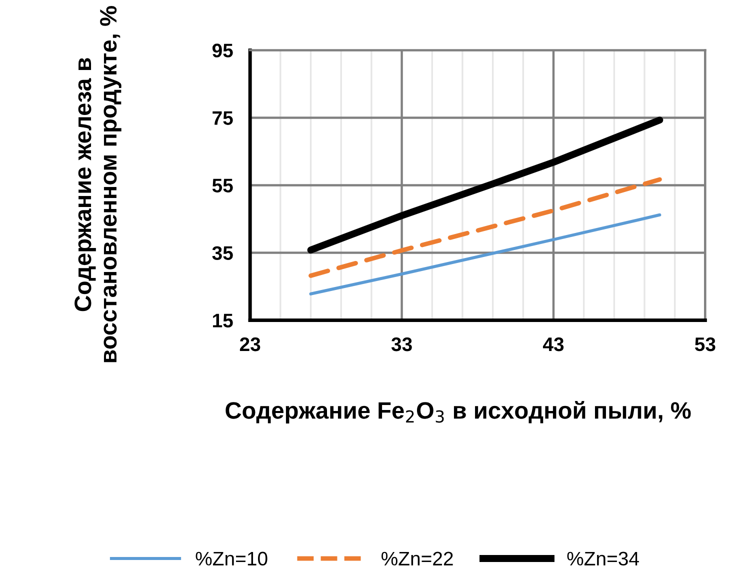 The image size is (751, 577). Describe the element at coordinates (222, 51) in the screenshot. I see `y-tick-label: 95` at that location.